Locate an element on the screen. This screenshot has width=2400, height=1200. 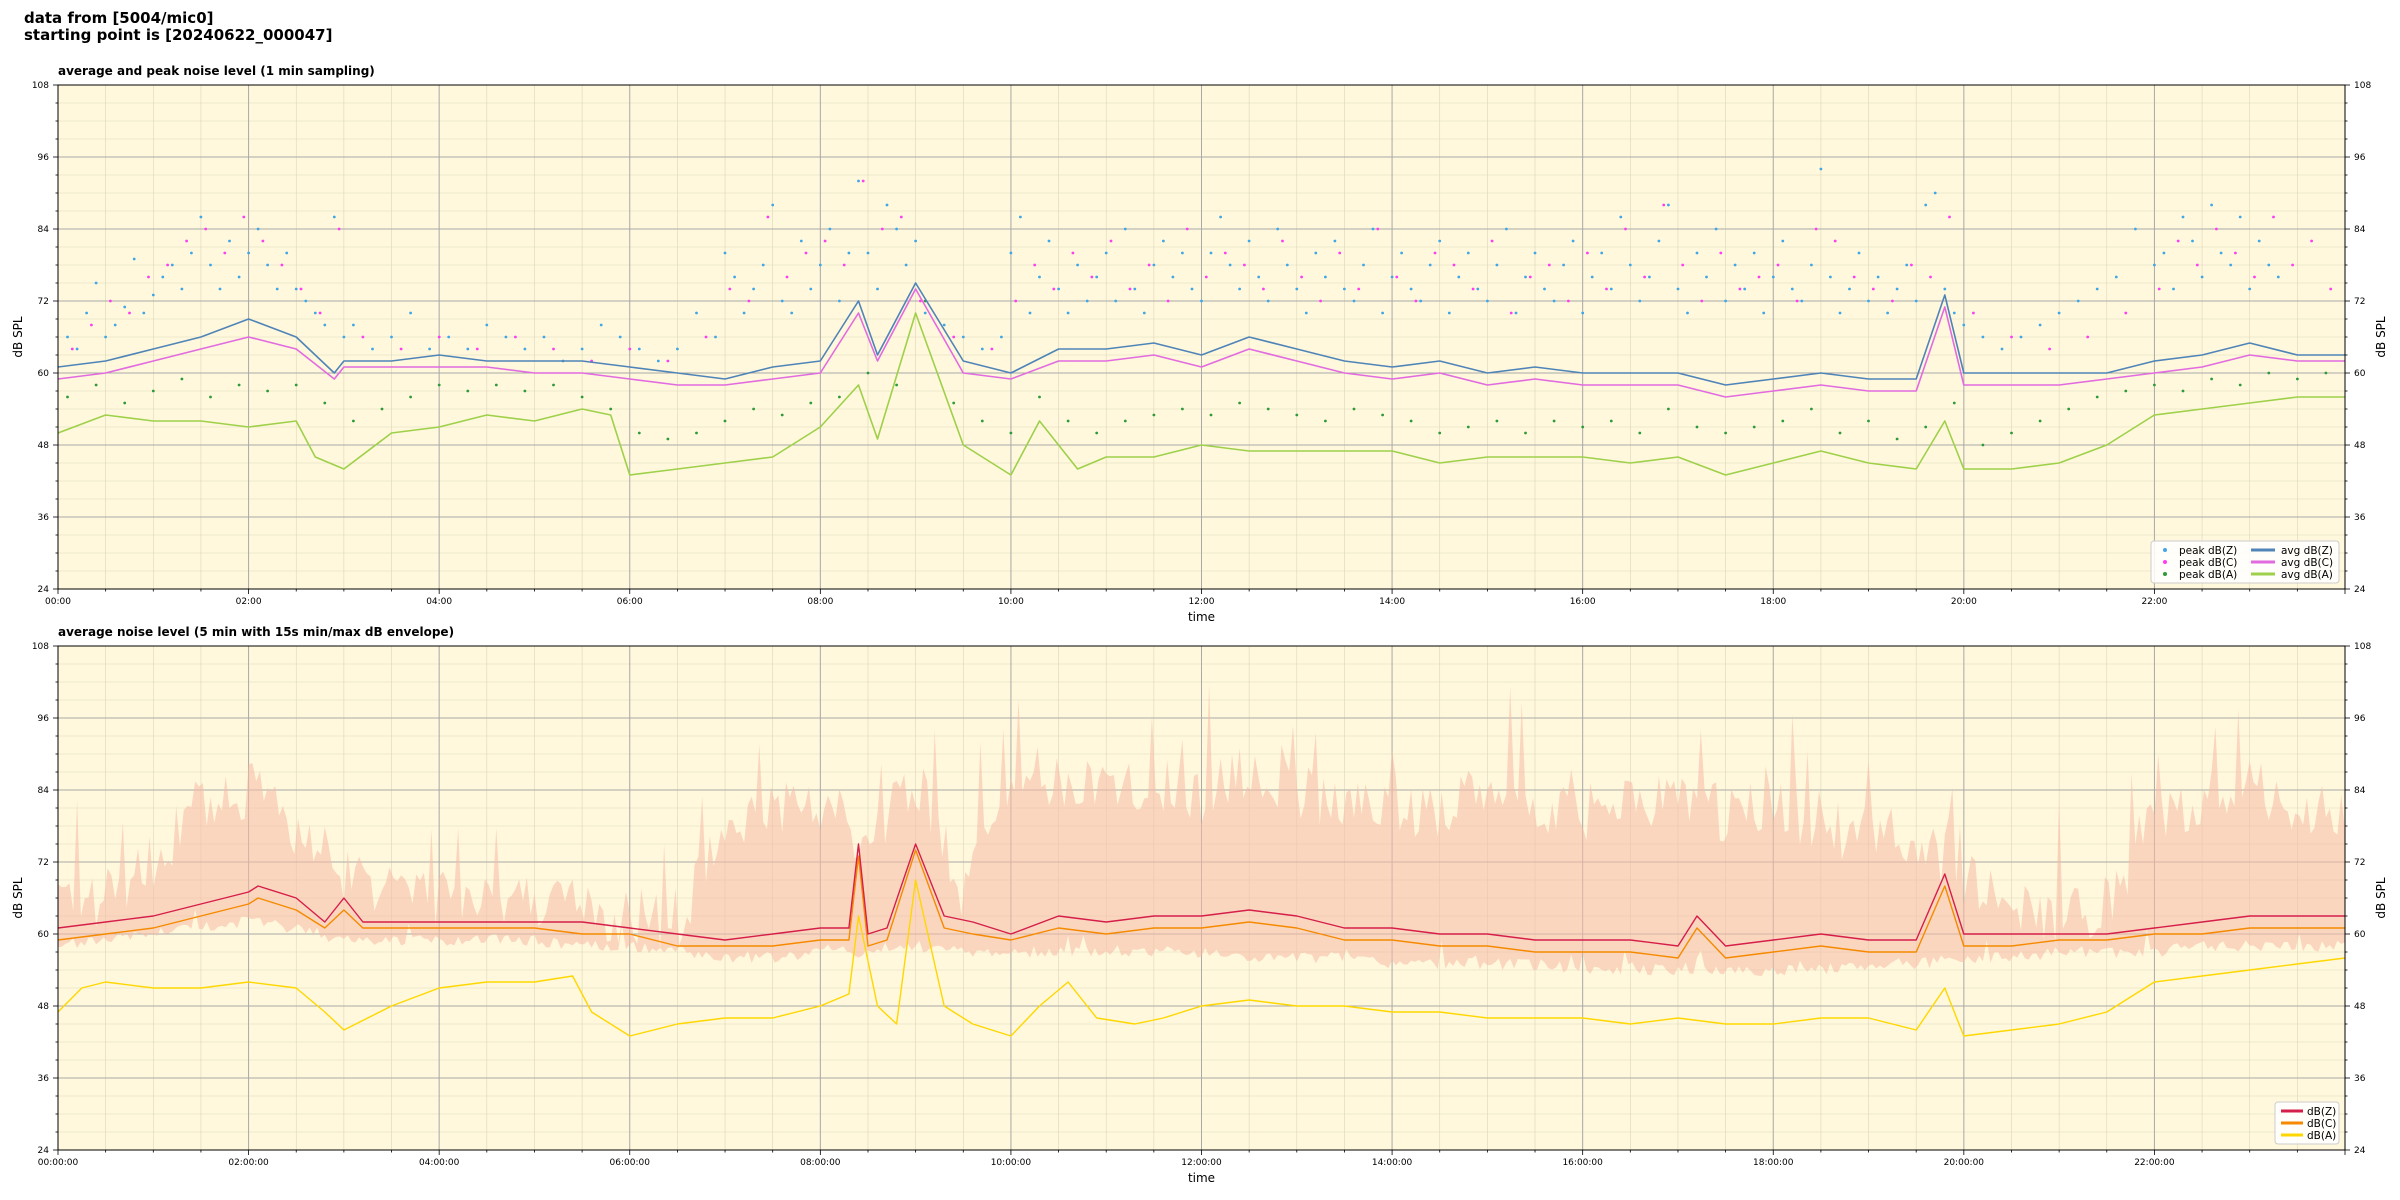
data-source-text: data from [5004/mic0] is located at coordinates (119, 18).